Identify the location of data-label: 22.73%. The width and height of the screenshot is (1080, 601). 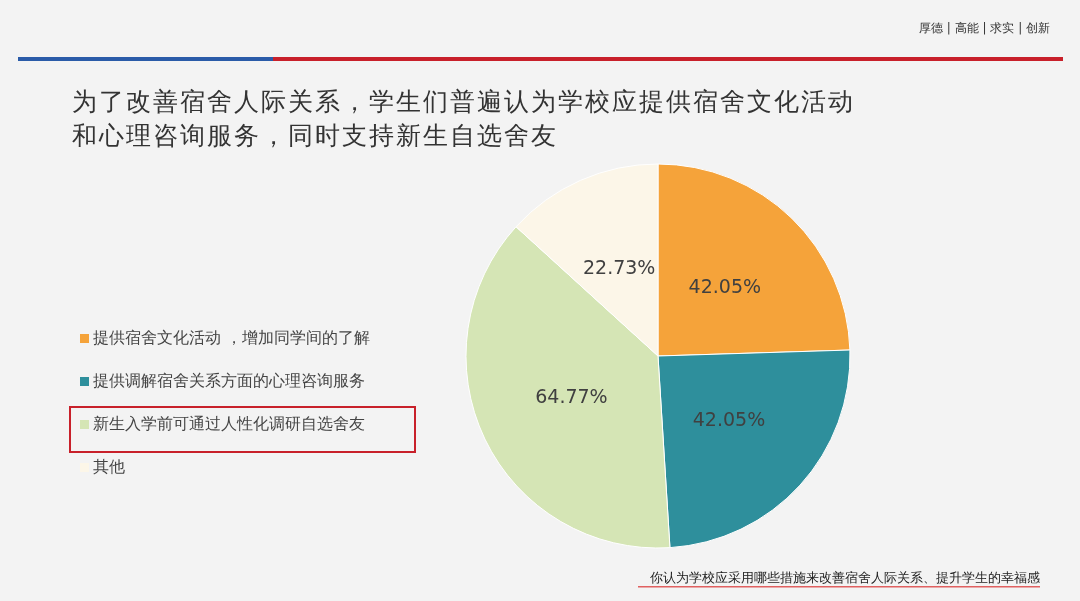
(619, 266).